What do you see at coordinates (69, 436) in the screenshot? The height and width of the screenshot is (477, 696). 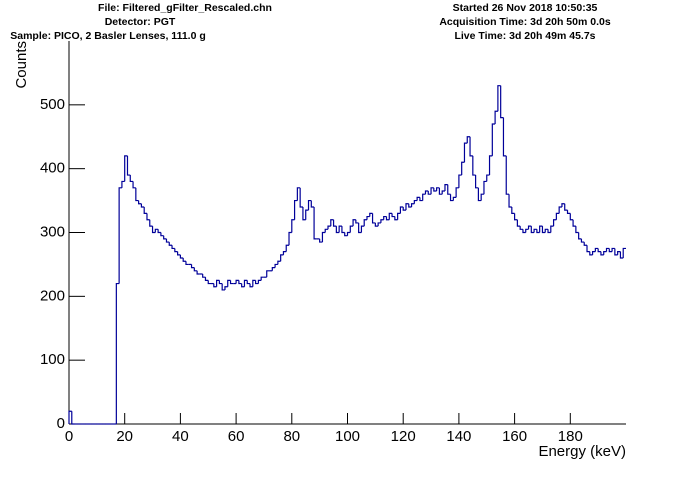 I see `x-tick-label: 0` at bounding box center [69, 436].